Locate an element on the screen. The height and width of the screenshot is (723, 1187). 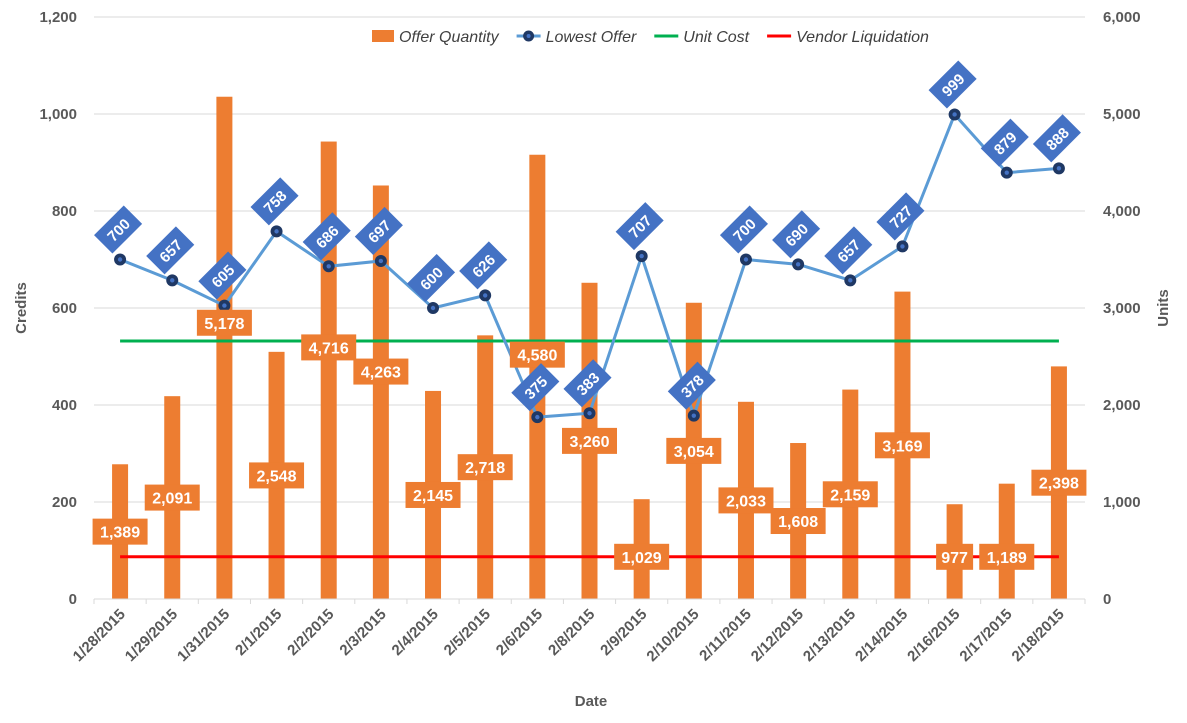
bar-label: 3,054 is located at coordinates (694, 452).